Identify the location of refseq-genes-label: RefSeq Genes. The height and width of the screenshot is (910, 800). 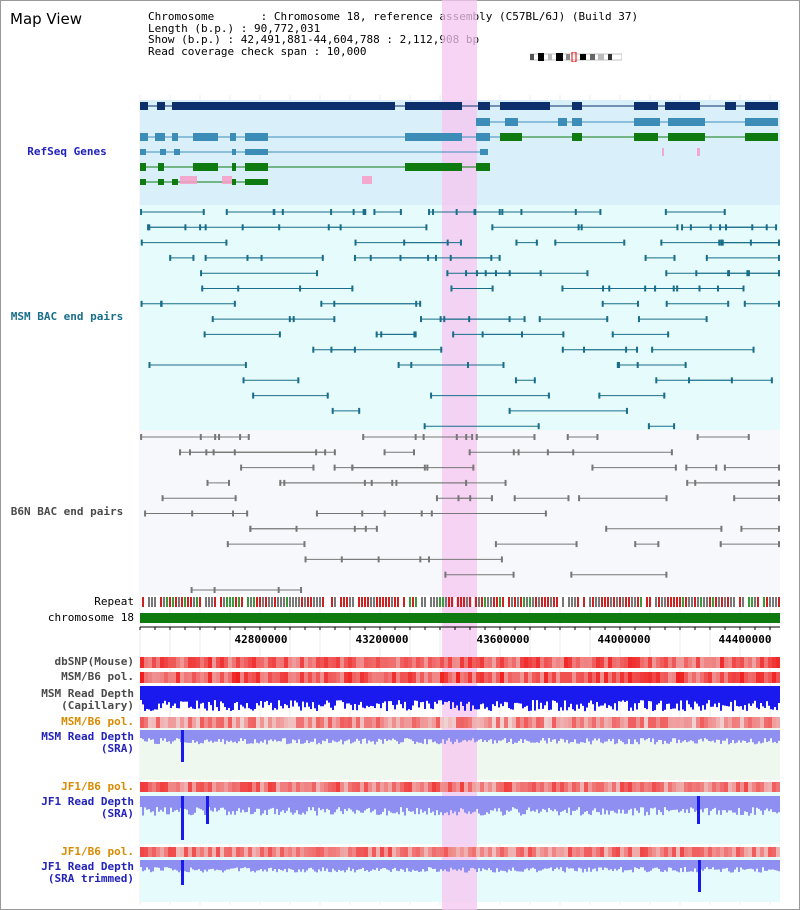
(67, 151).